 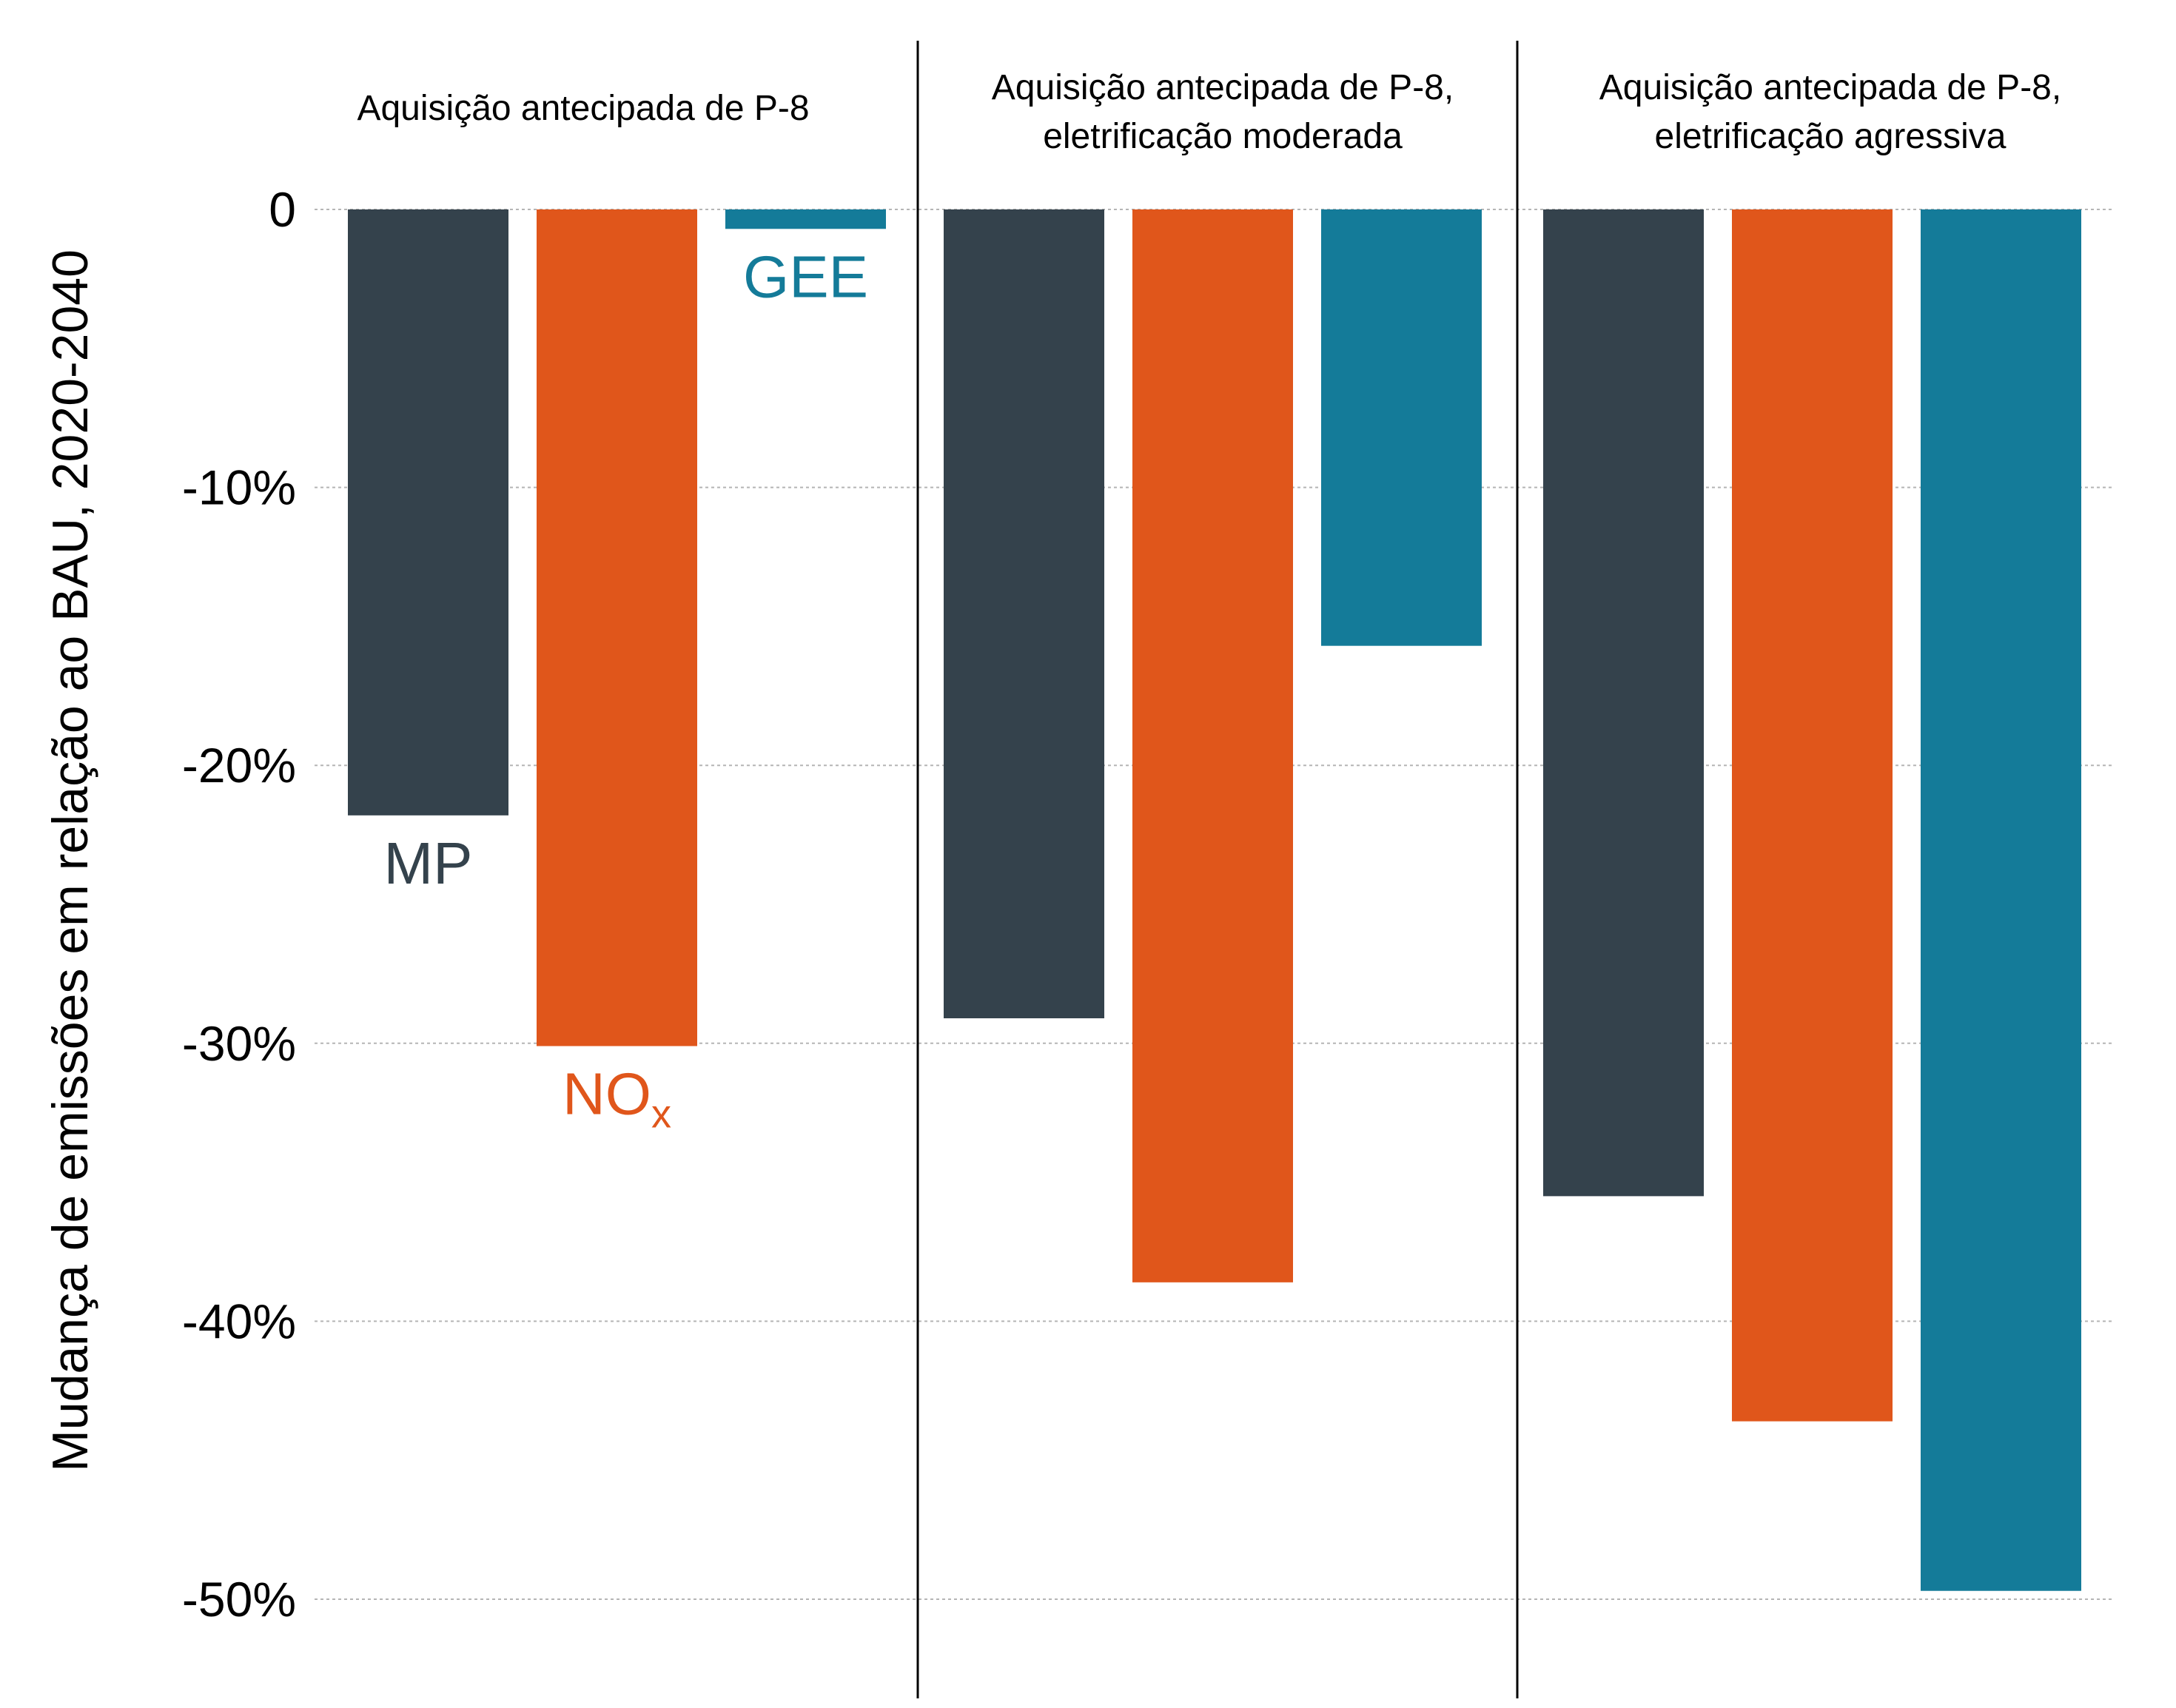 What do you see at coordinates (239, 904) in the screenshot?
I see `y-axis-ticks: 0 -10% -20% -30% -40% -50%` at bounding box center [239, 904].